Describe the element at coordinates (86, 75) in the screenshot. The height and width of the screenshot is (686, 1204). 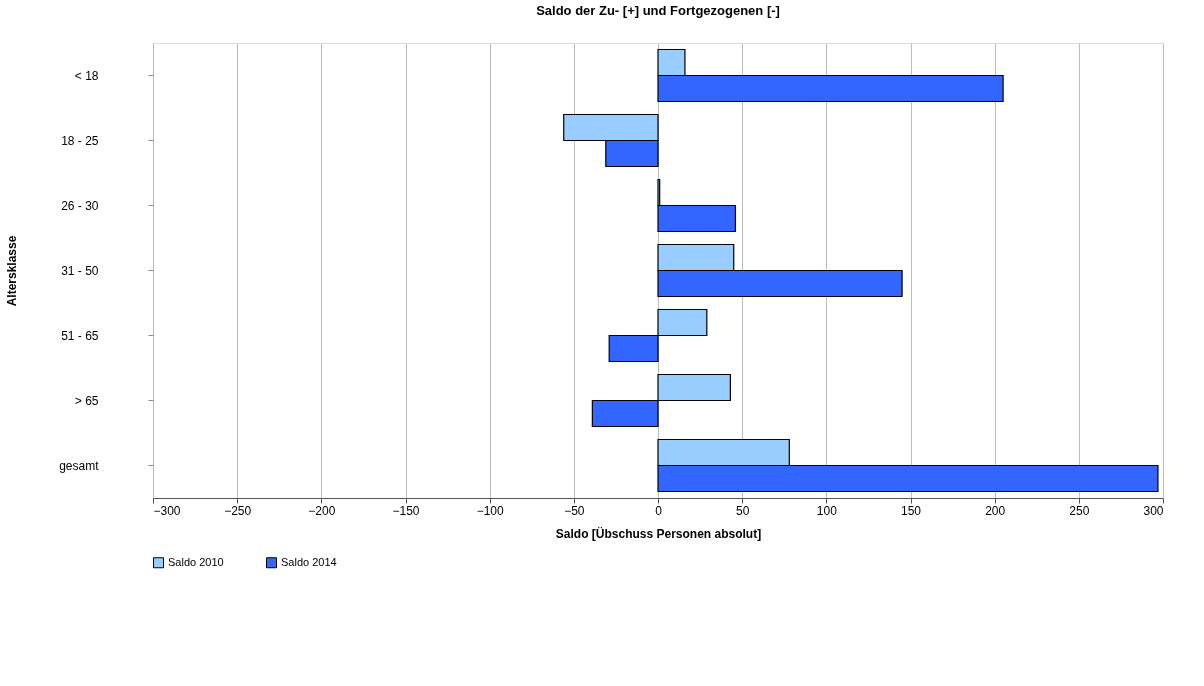
I see `y-tick-label: < 18` at that location.